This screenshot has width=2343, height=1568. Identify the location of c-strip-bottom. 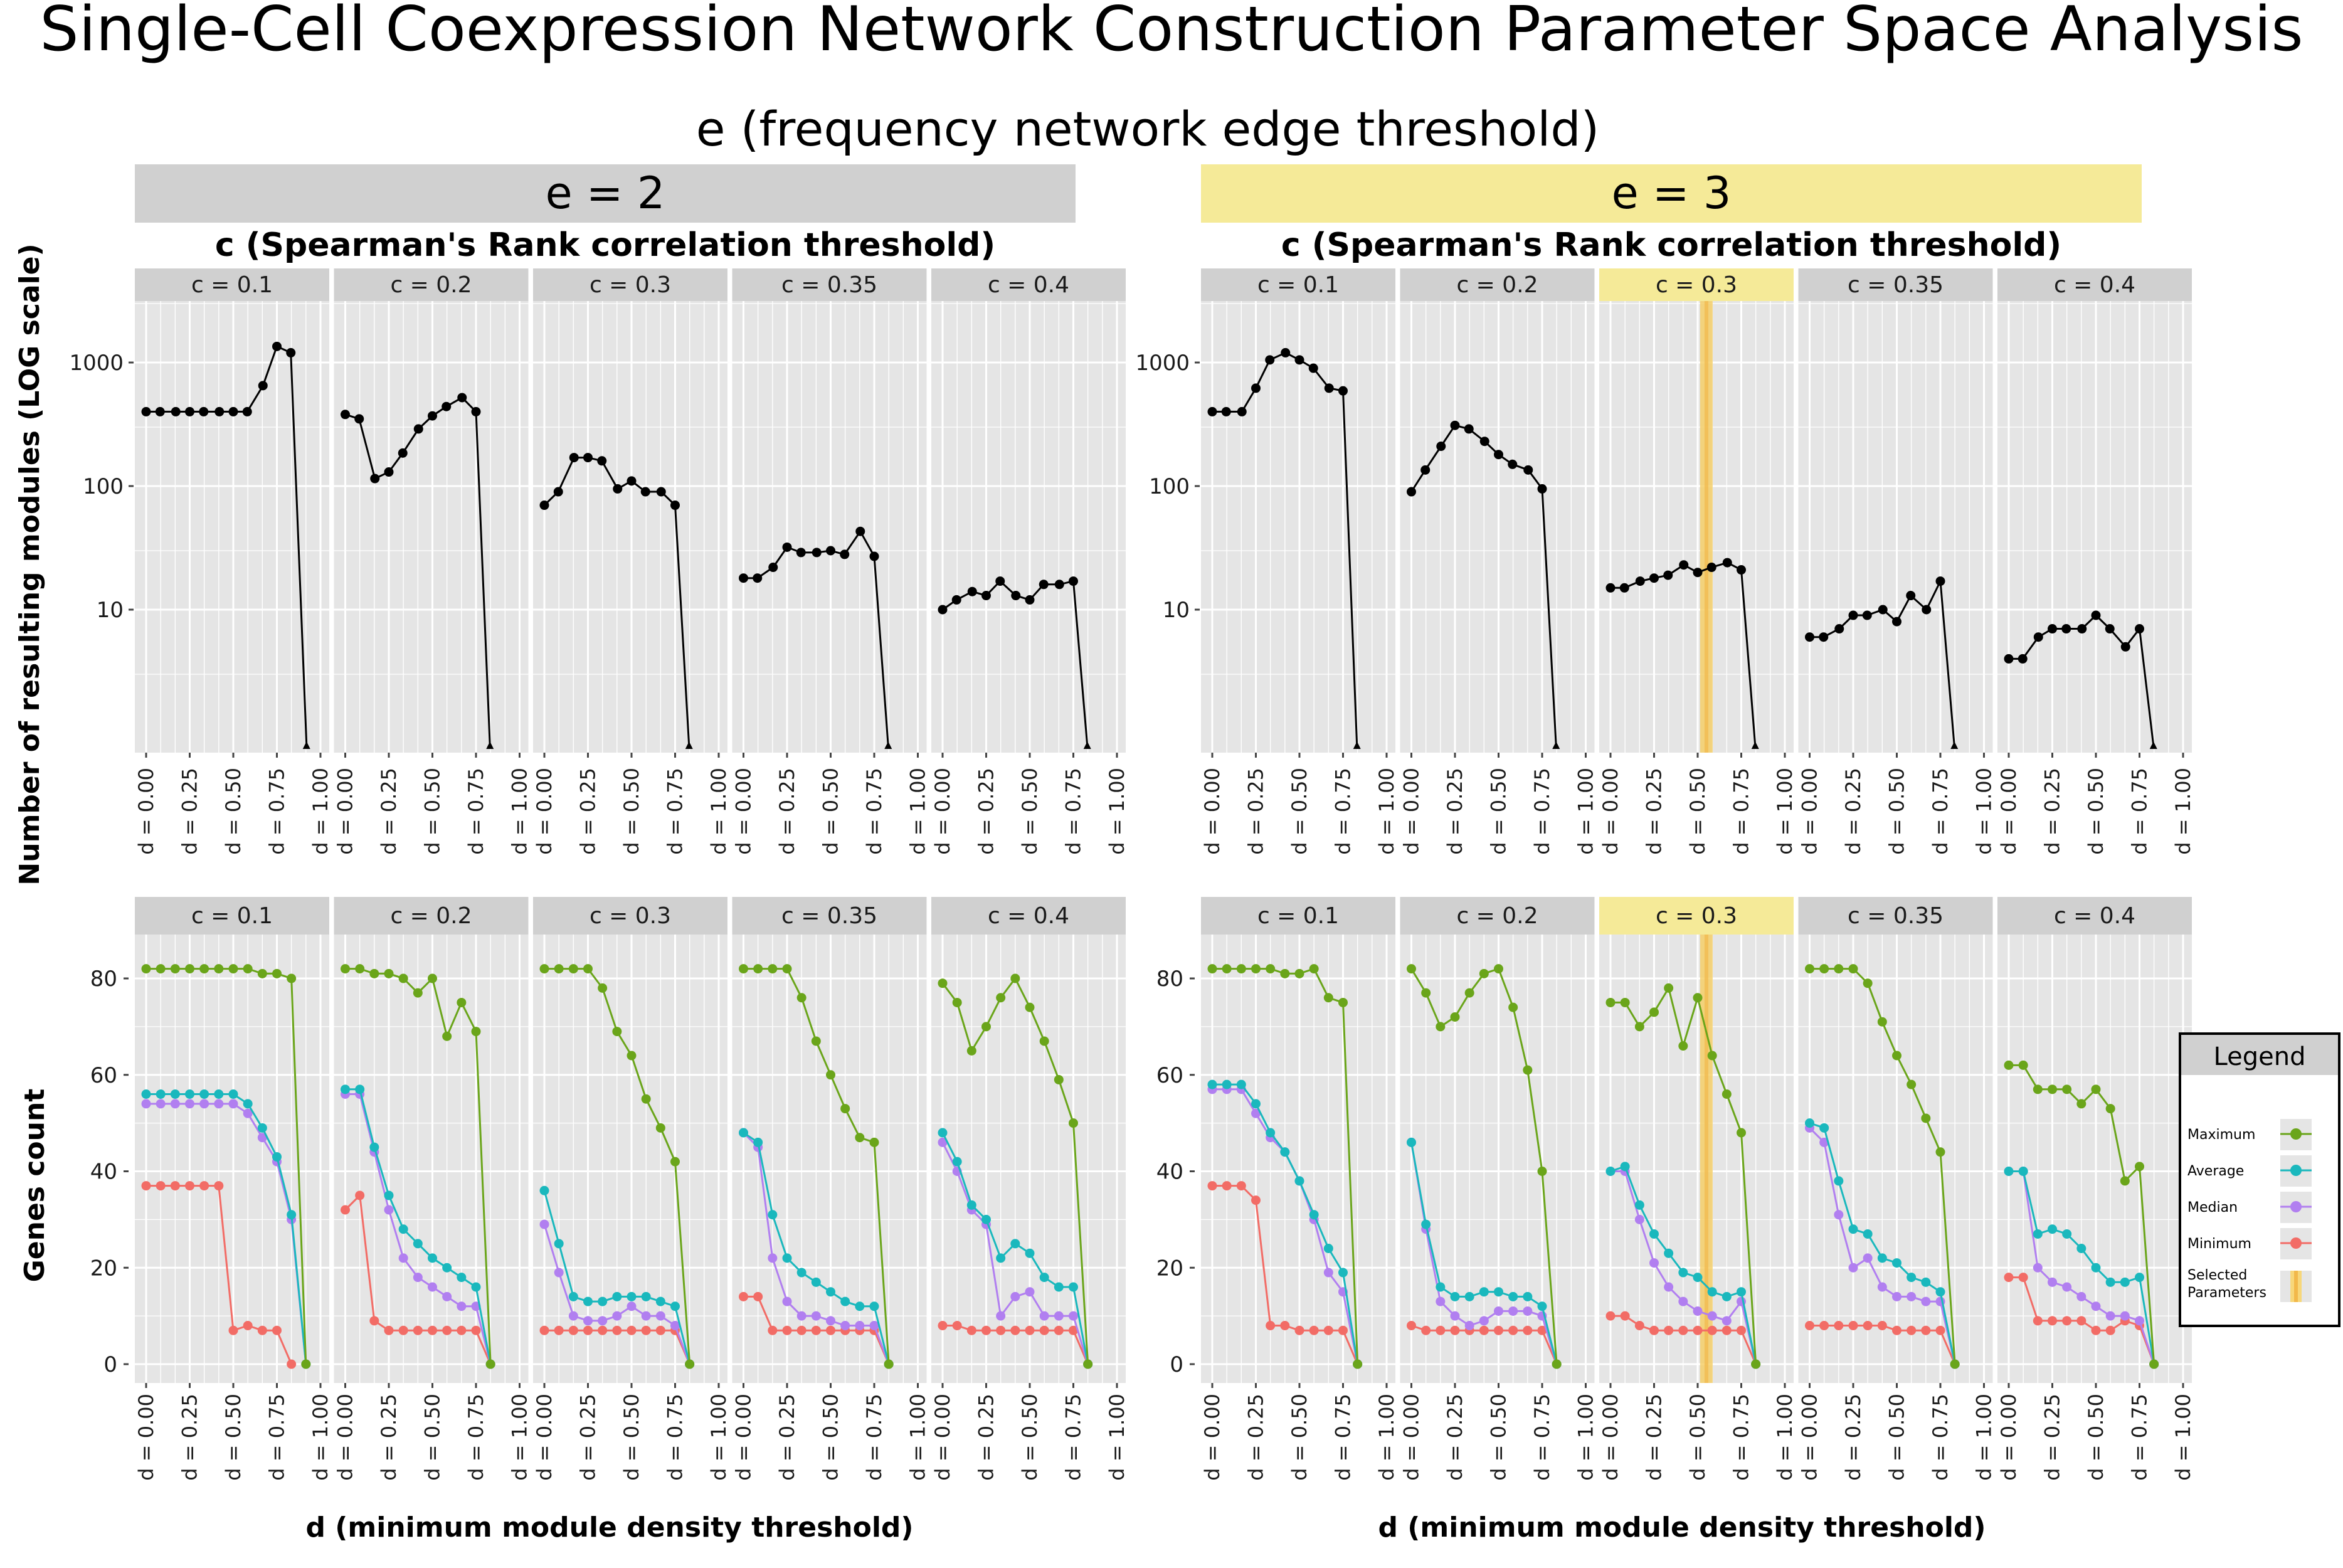
(630, 916).